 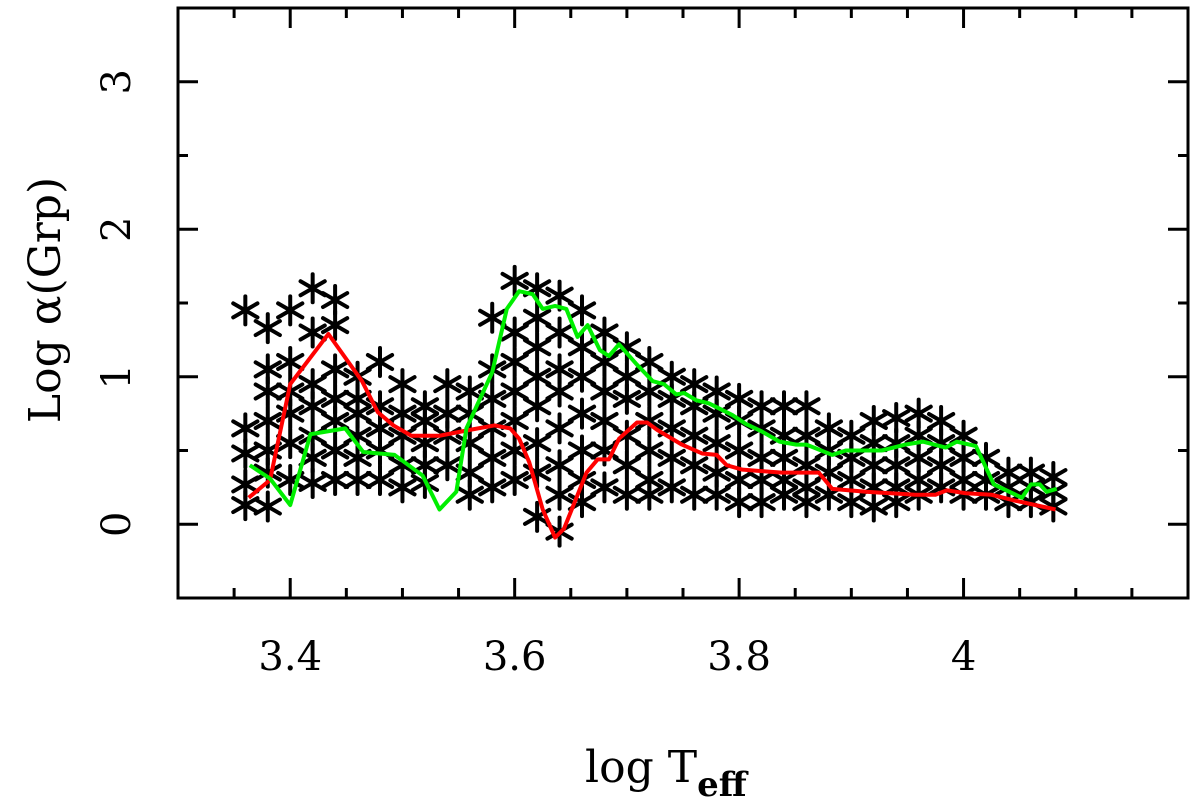 I want to click on y-tick-label: 0, so click(x=117, y=524).